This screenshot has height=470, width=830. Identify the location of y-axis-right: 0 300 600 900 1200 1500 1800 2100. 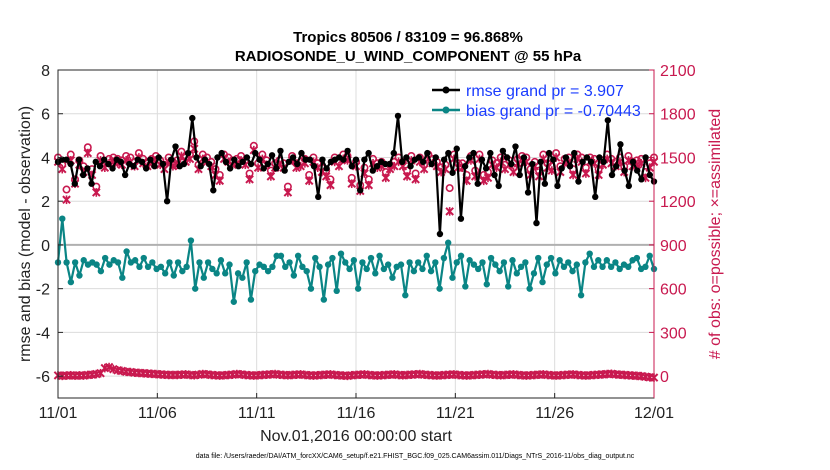
(672, 230).